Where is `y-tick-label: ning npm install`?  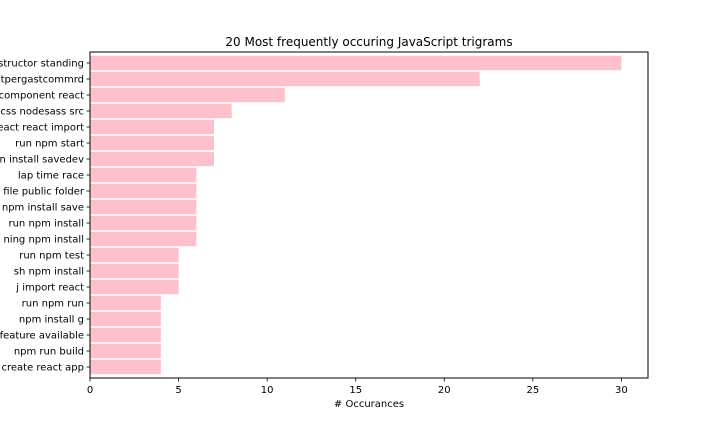
y-tick-label: ning npm install is located at coordinates (43, 240).